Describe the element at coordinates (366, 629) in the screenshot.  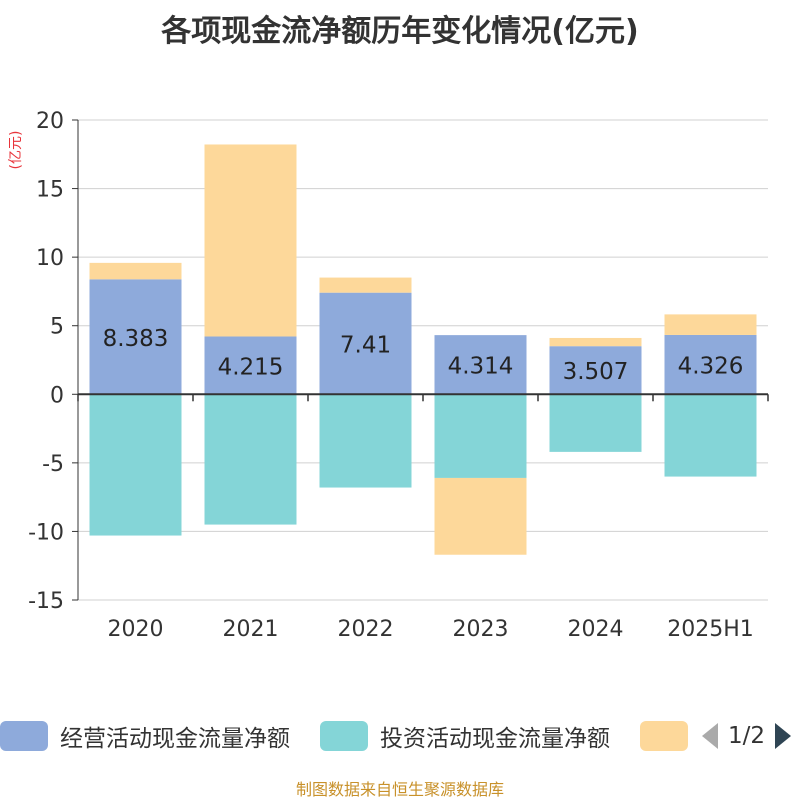
I see `x-tick-label: 2022` at that location.